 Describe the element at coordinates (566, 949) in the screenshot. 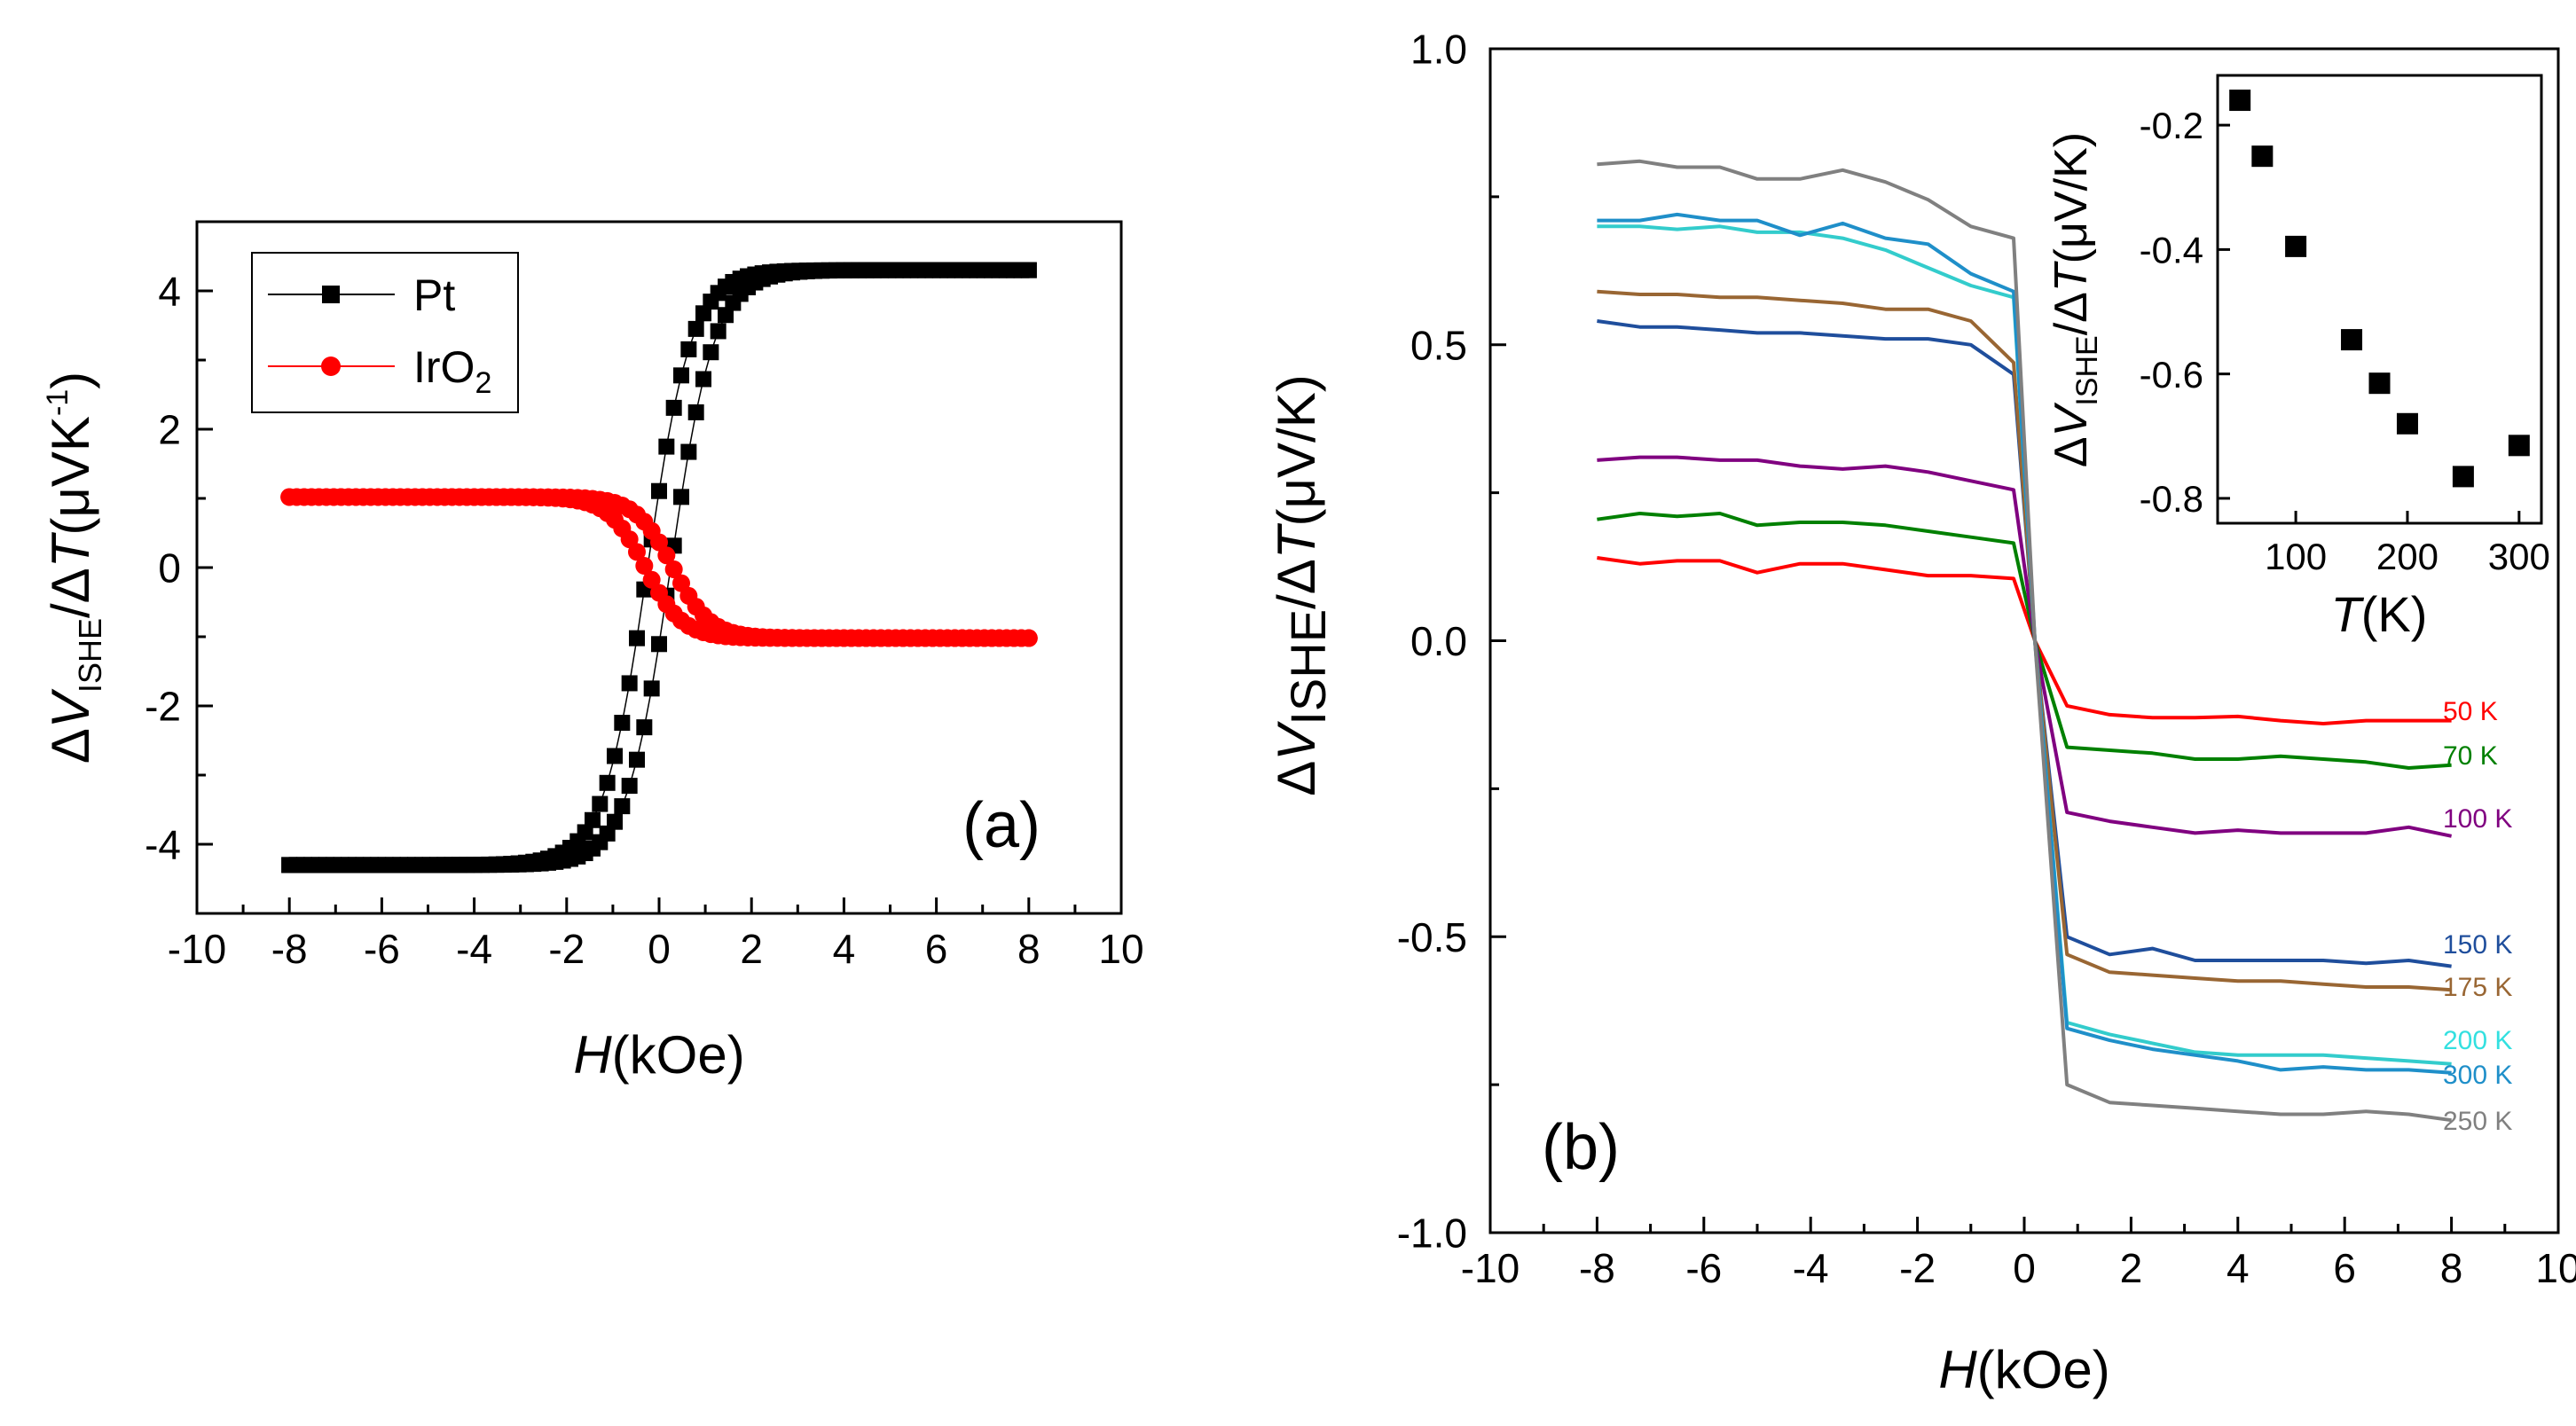

I see `panel-a-xtick-label: -2` at that location.